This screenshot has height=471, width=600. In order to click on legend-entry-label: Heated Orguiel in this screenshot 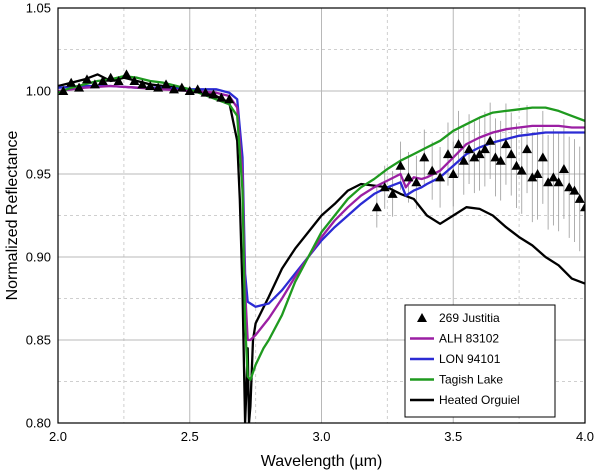, I will do `click(479, 400)`.